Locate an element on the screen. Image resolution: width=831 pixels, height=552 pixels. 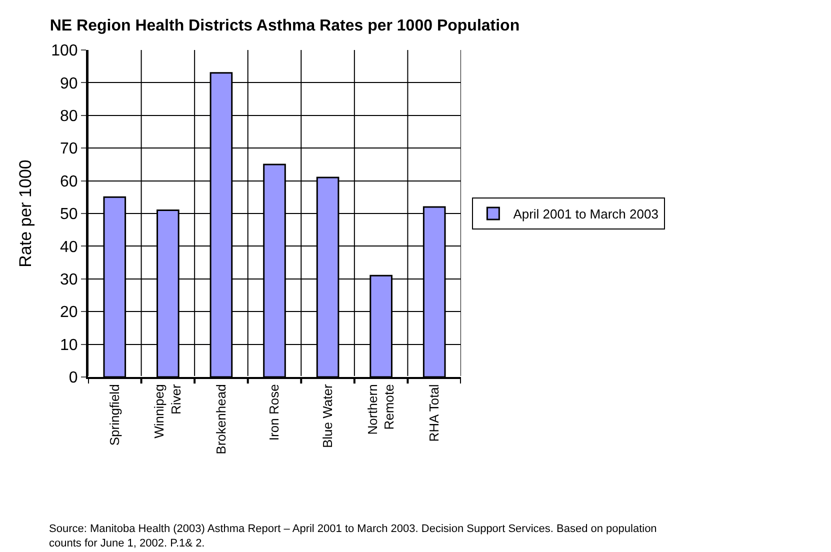
y-axis-title: Rate per 1000 is located at coordinates (26, 214).